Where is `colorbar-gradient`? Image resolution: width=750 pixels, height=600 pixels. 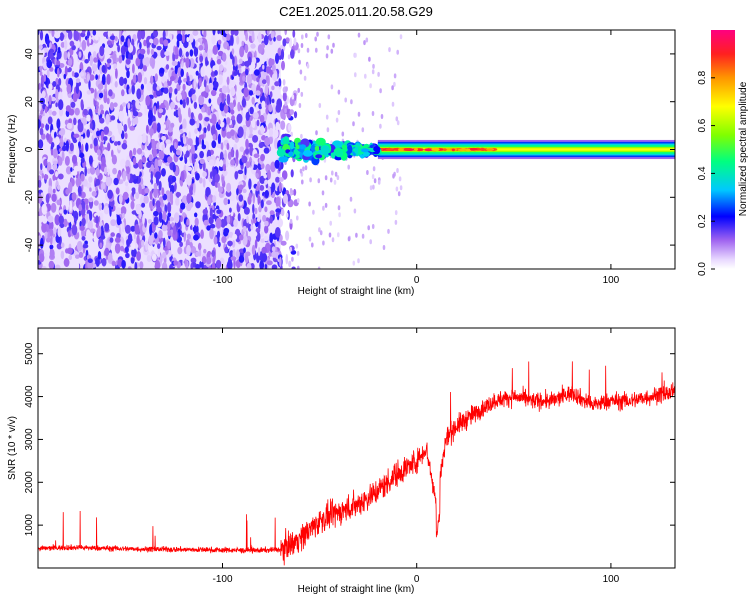
colorbar-gradient is located at coordinates (723, 149).